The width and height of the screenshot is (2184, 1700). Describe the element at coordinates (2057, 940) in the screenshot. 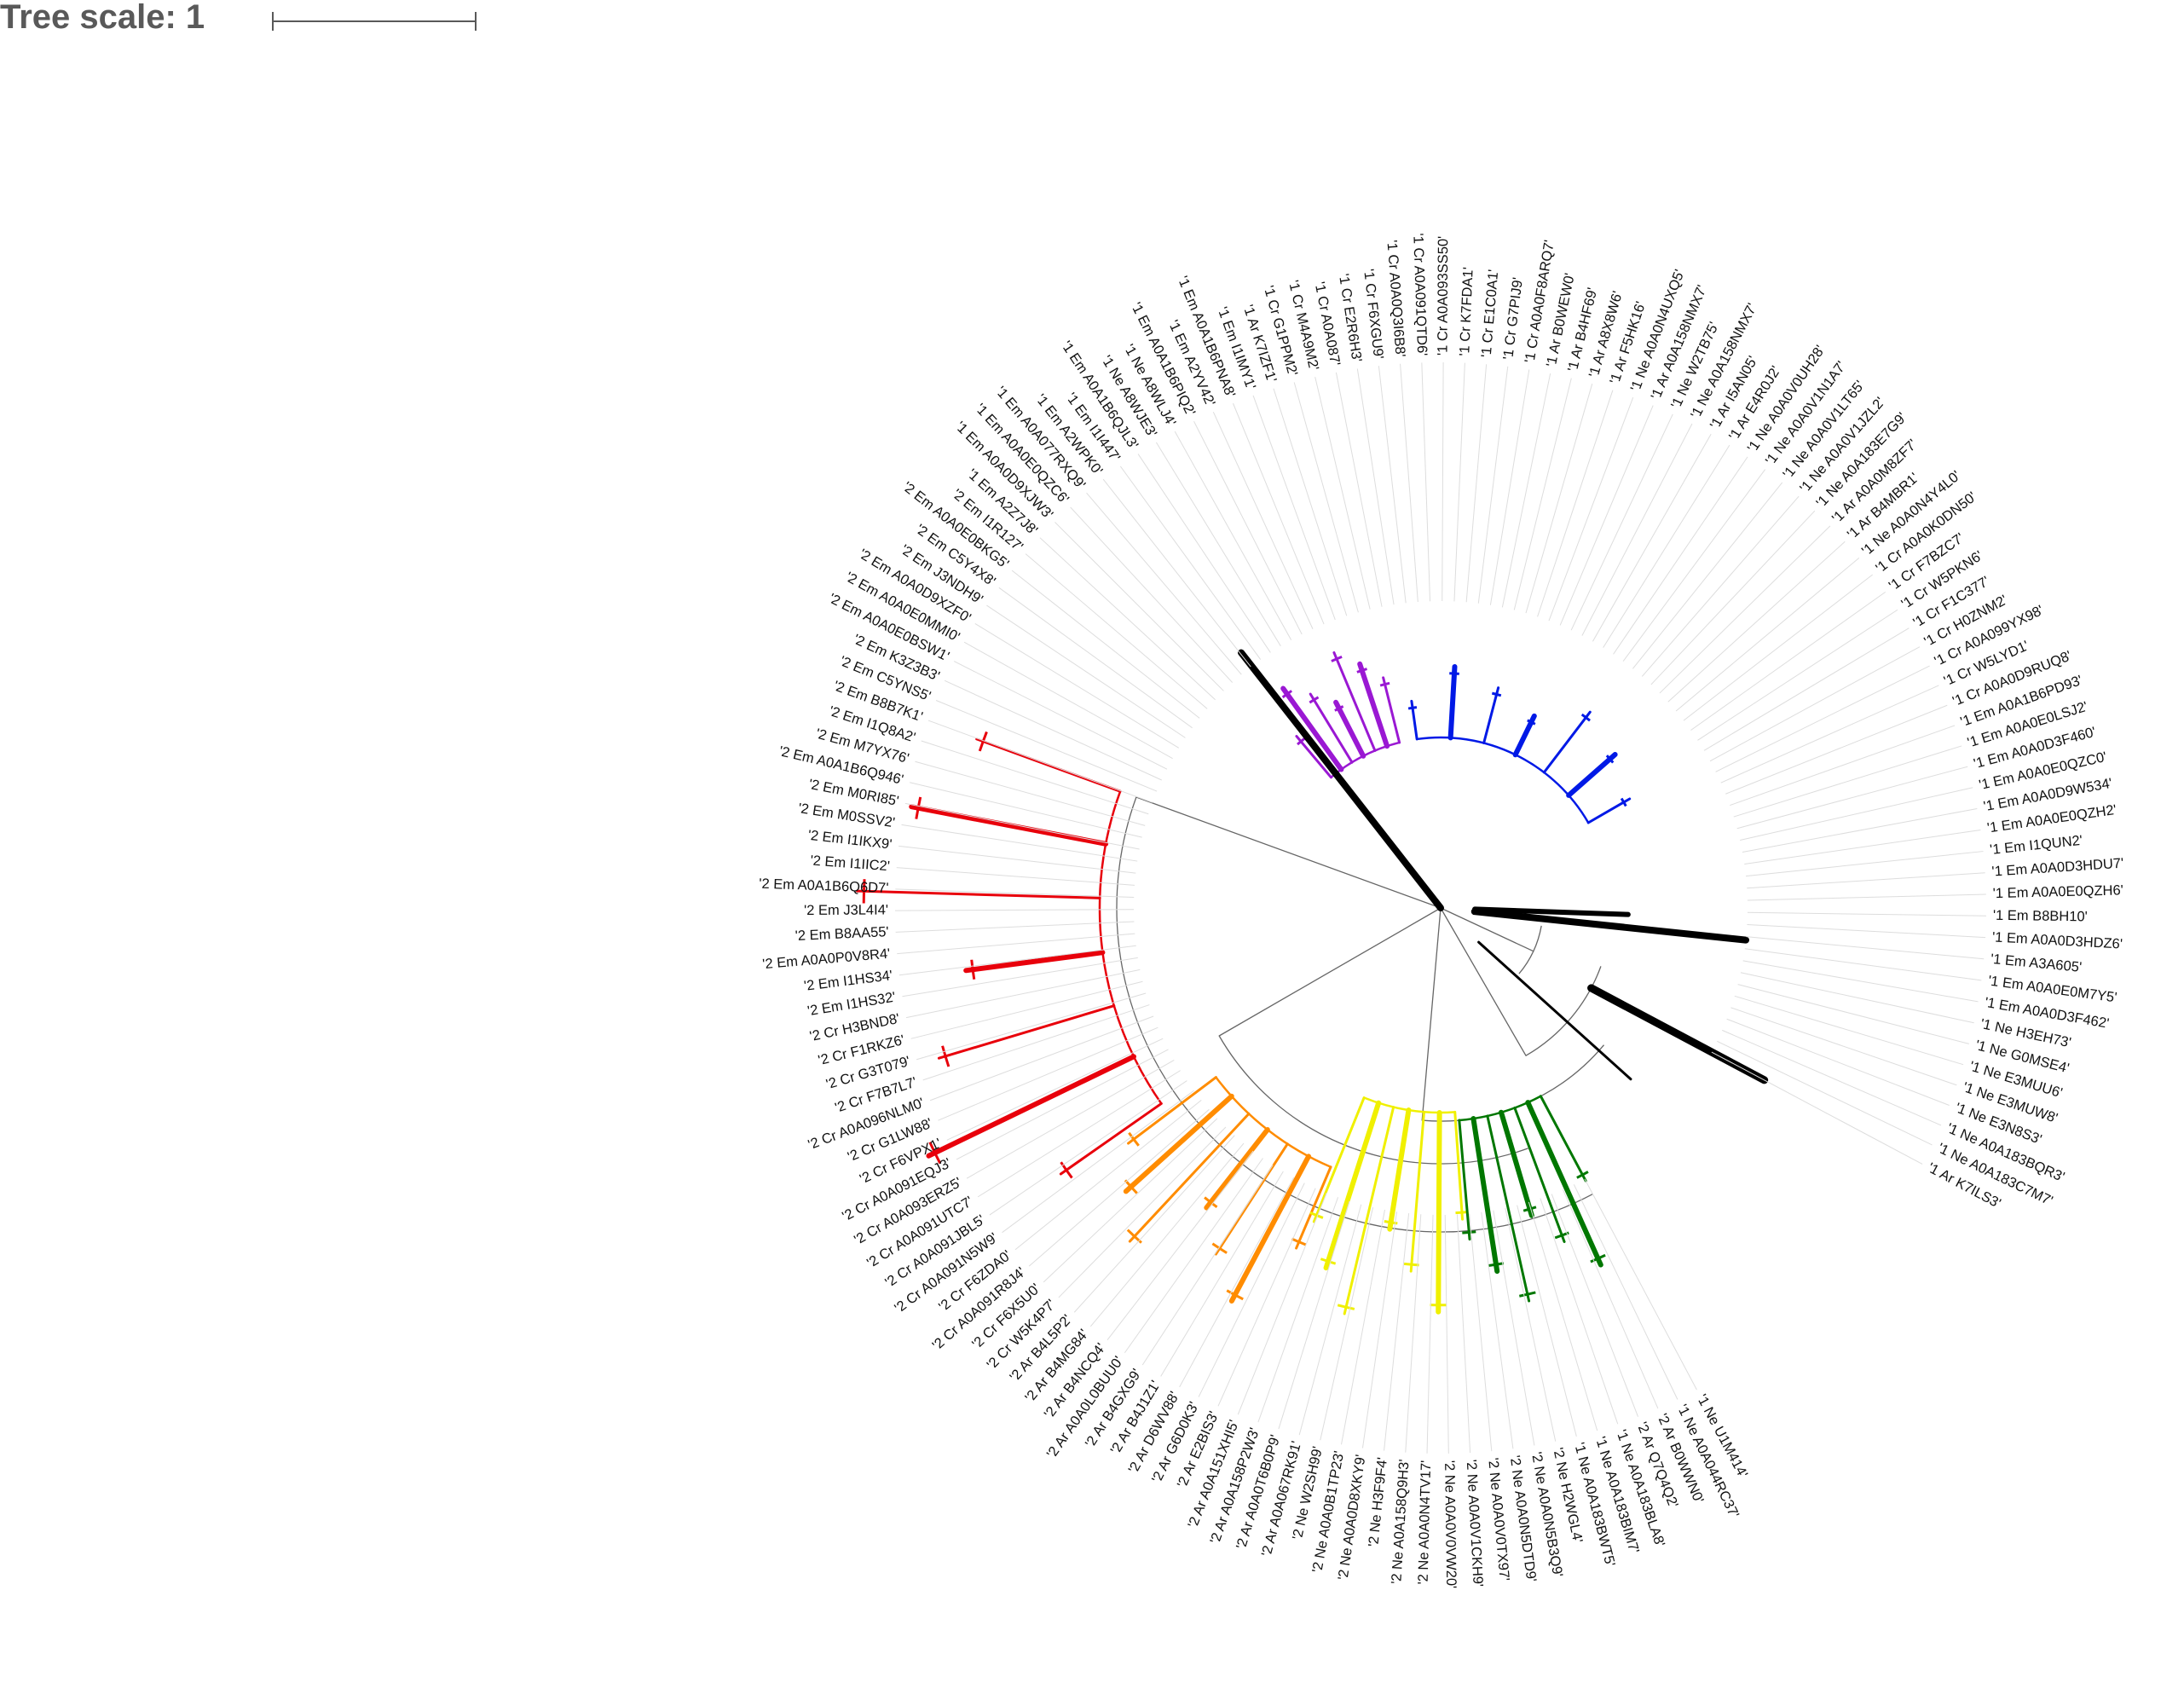

I see `leaf-label: '1 Em A0A0D3HDZ6'` at that location.